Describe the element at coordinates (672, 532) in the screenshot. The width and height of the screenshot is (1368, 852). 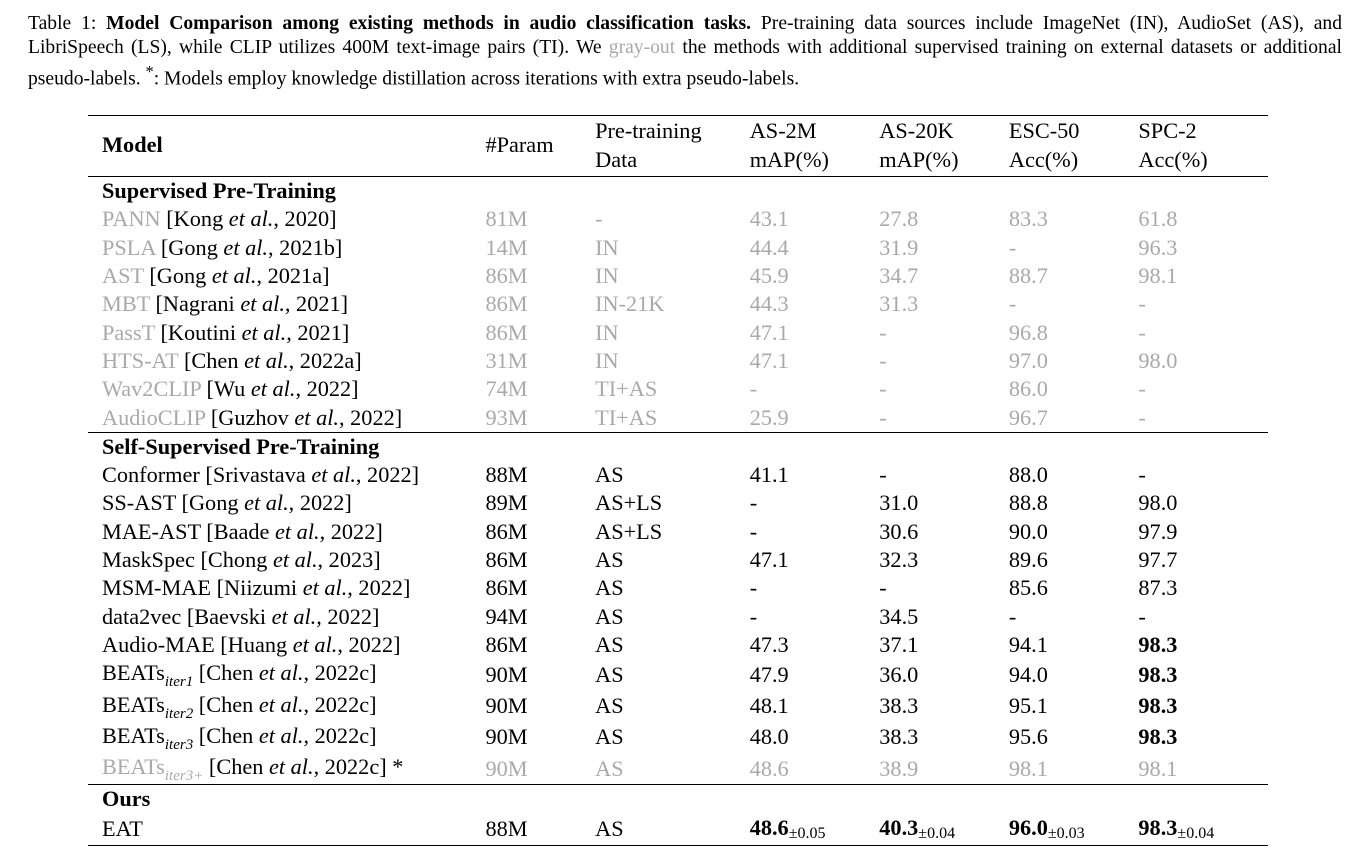
I see `cell-data: AS+LS` at that location.